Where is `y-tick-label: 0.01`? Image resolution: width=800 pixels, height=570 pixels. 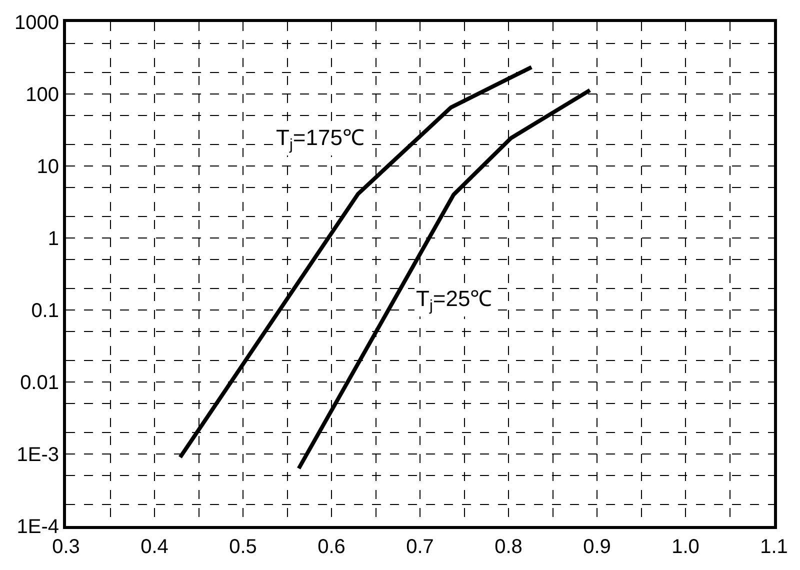
y-tick-label: 0.01 is located at coordinates (39, 383).